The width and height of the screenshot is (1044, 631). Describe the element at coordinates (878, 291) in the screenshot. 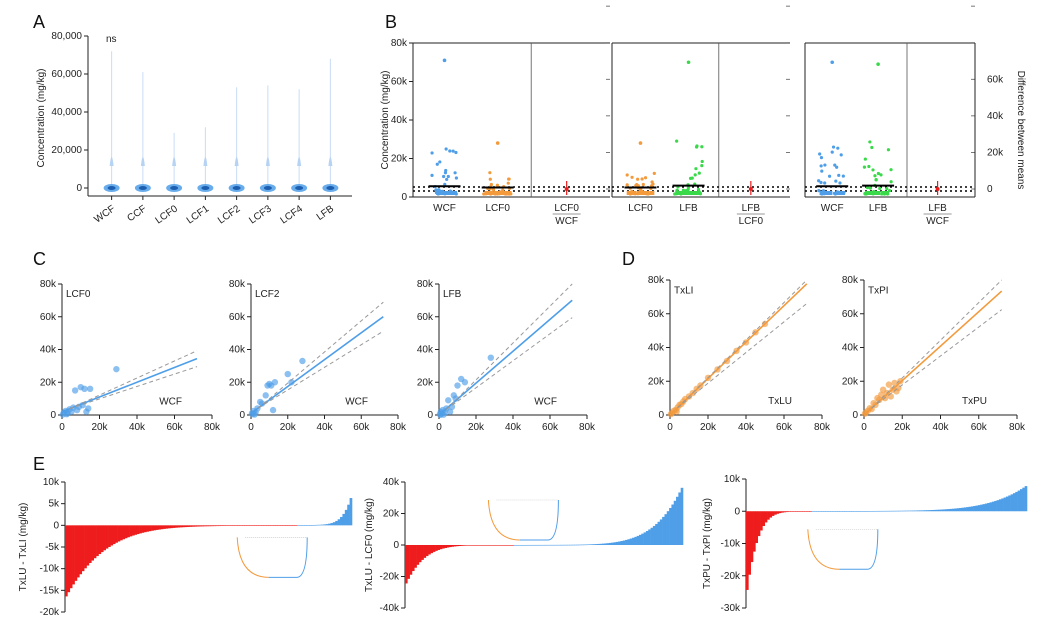

I see `subplot-label: TxPI` at that location.